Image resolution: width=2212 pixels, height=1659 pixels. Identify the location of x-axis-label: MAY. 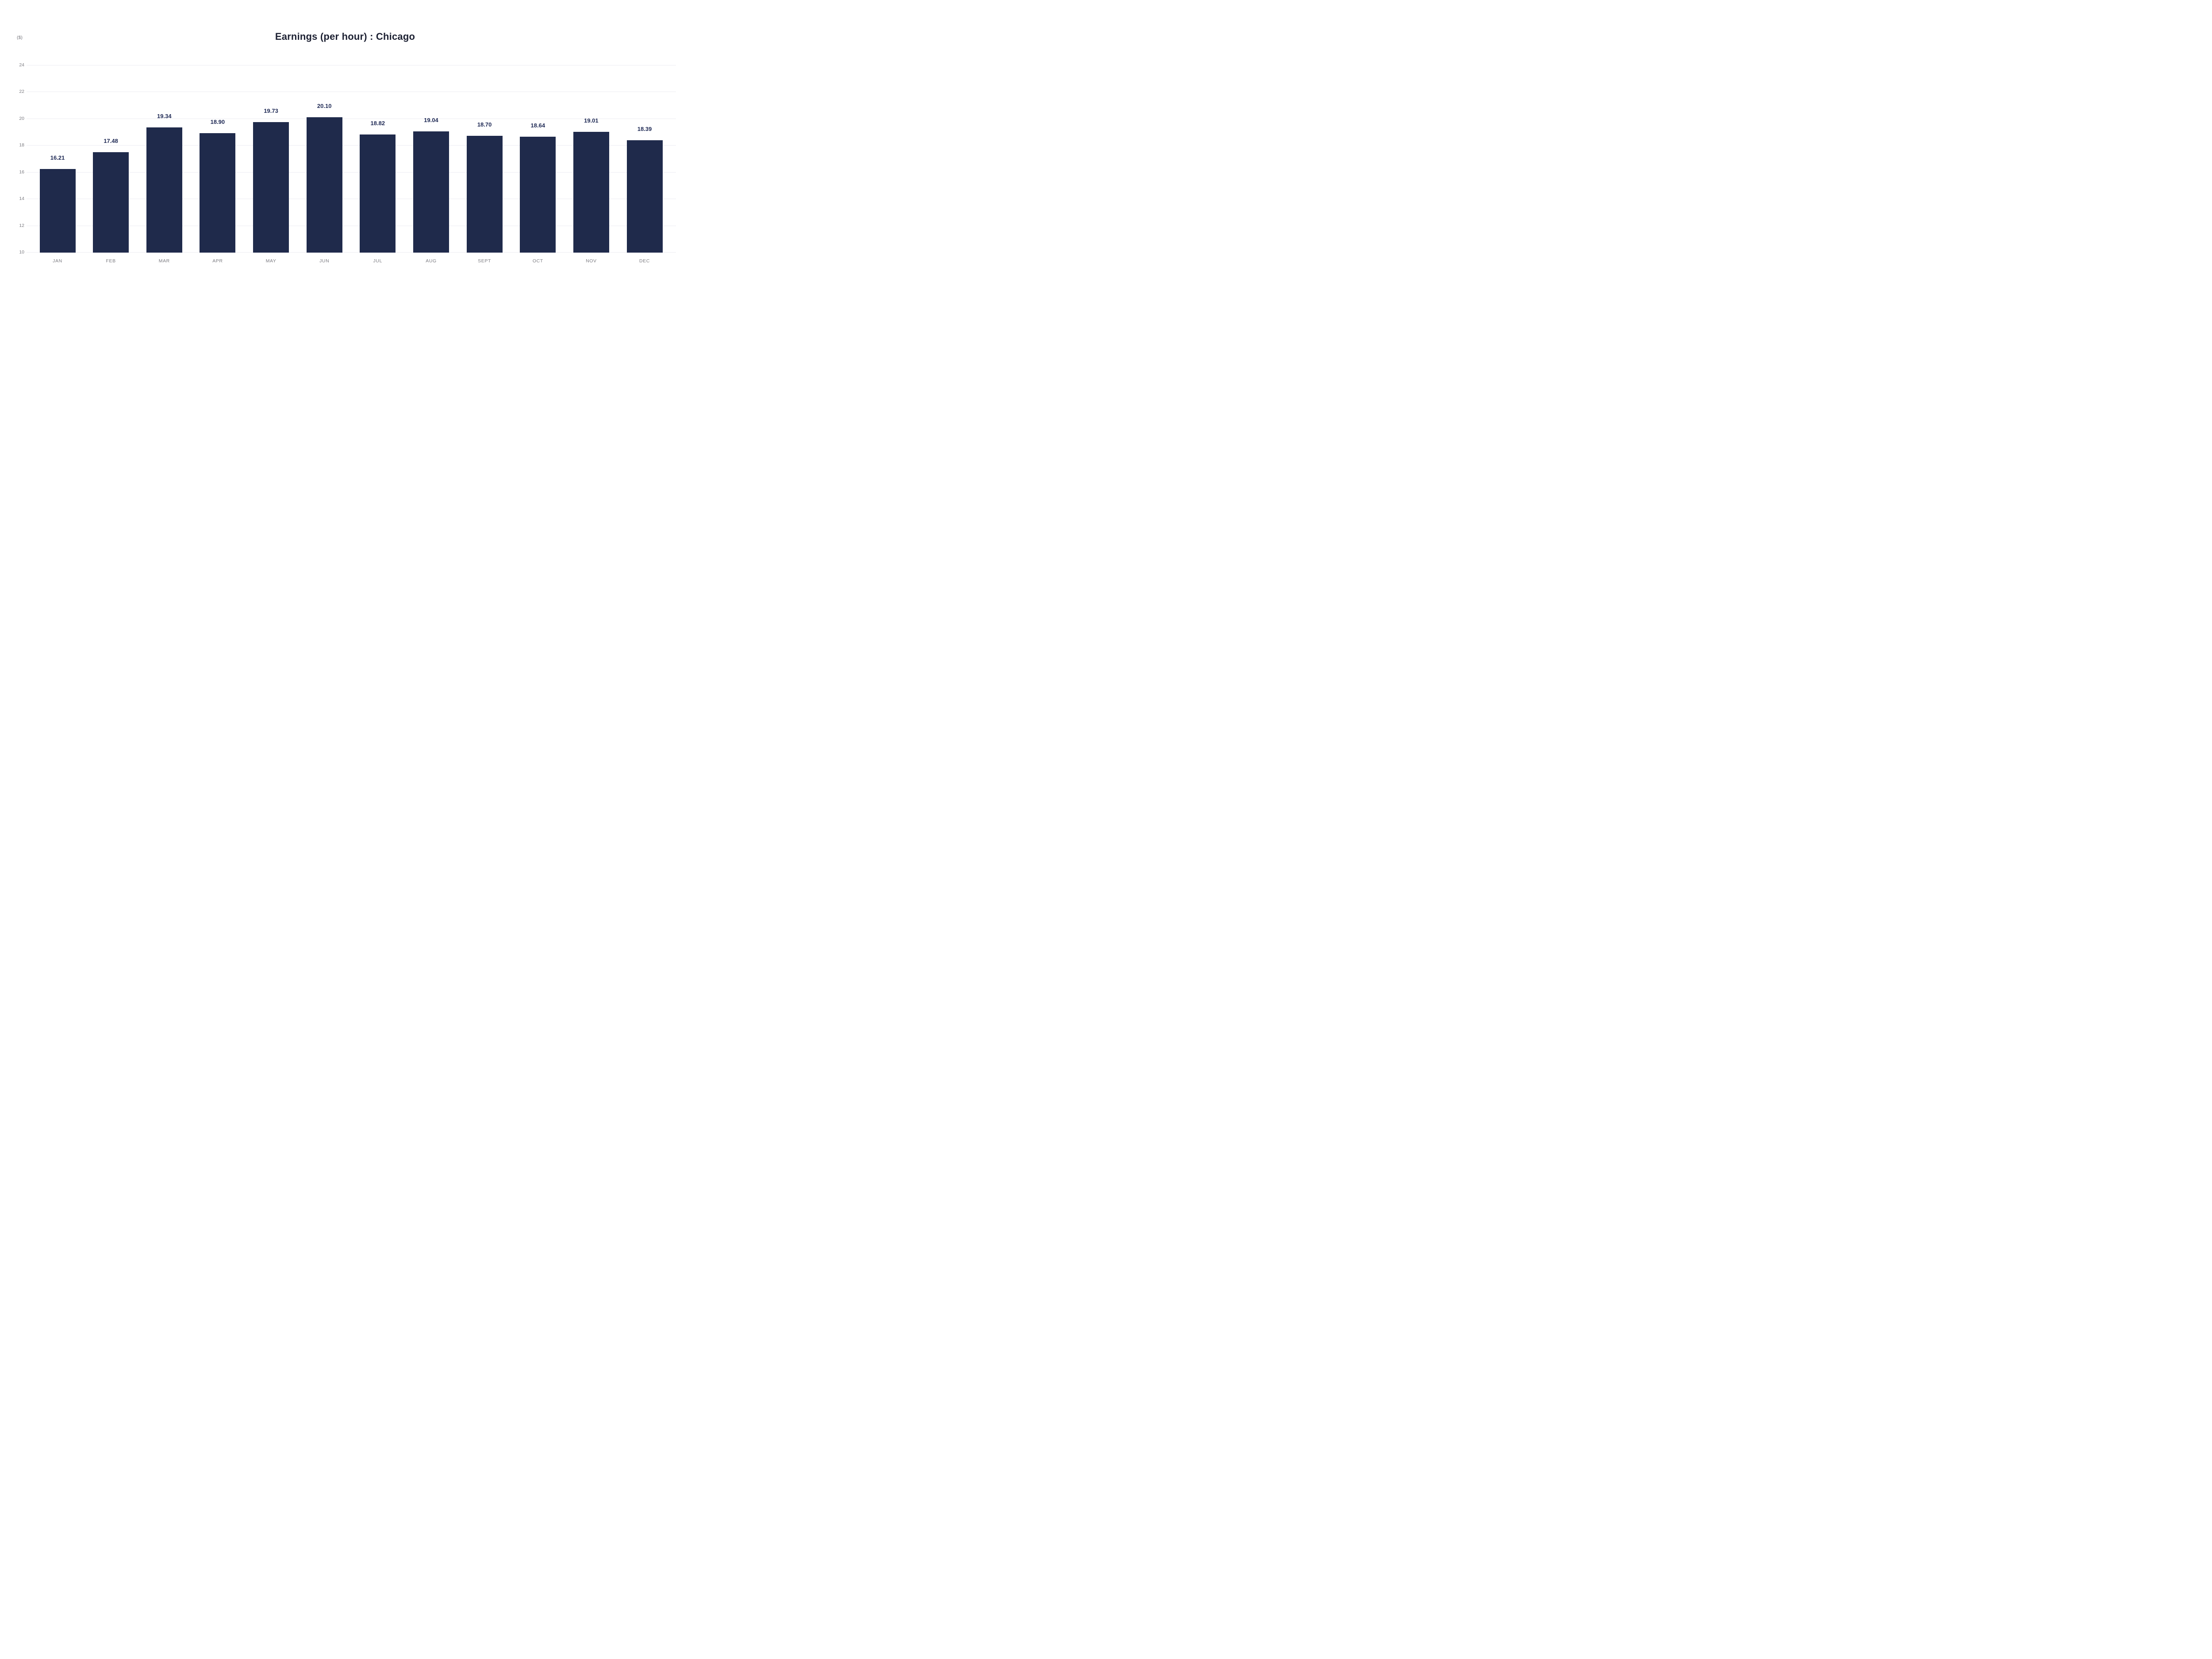
(270, 261).